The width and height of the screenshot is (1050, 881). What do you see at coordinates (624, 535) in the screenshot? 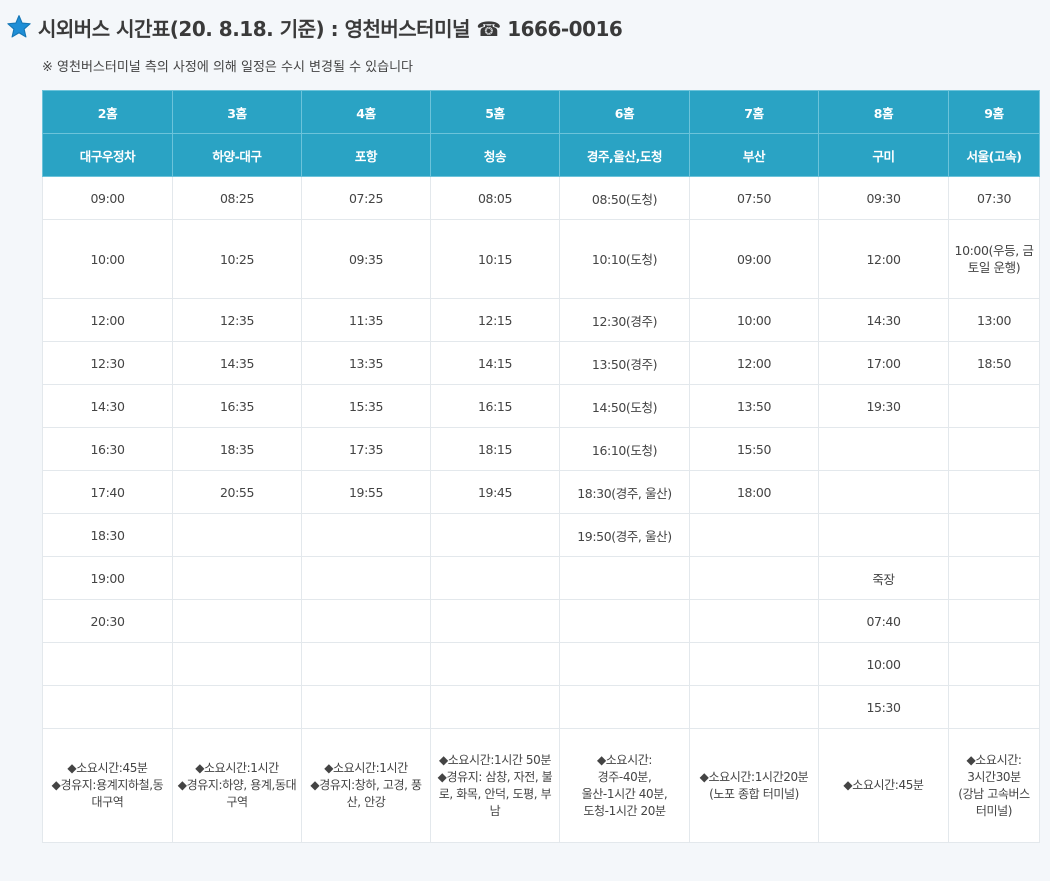
I see `departure-time-cell: 19:50(경주, 울산)` at bounding box center [624, 535].